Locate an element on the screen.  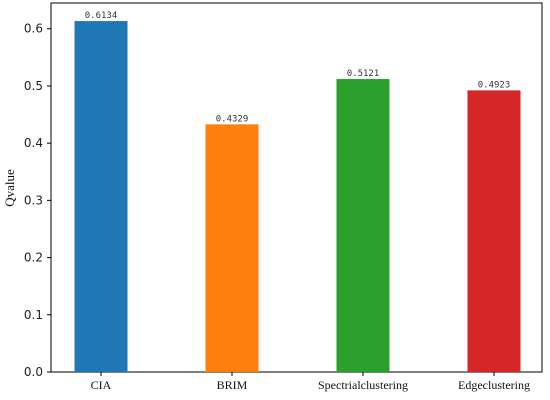
y-axis: 0.0 0.1 0.2 0.3 0.4 0.5 0.6 is located at coordinates (37, 200).